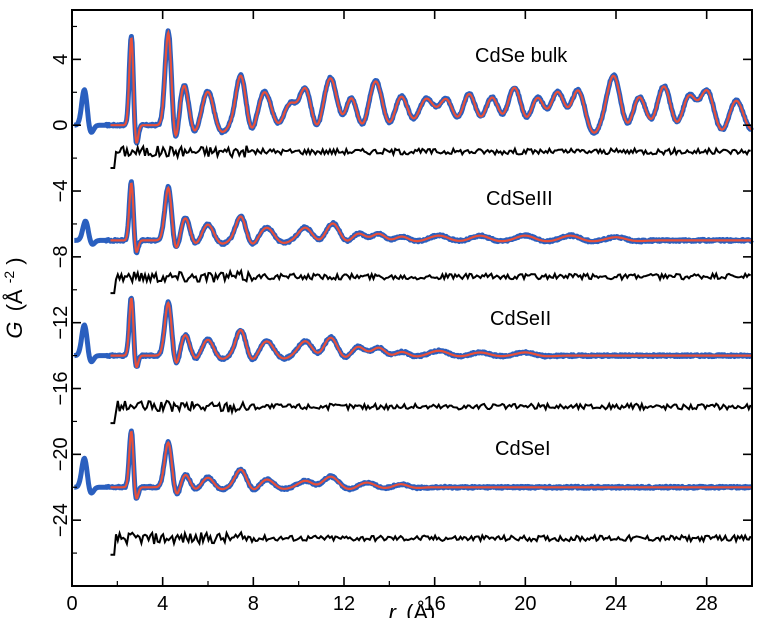 Image resolution: width=759 pixels, height=618 pixels. I want to click on y-axis-unit: (Å, so click(14, 300).